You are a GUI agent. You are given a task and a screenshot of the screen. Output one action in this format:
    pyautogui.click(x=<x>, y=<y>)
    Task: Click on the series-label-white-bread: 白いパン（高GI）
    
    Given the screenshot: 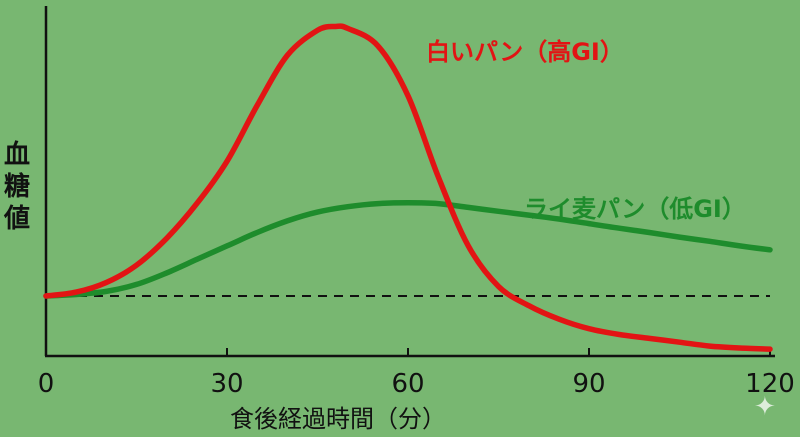 What is the action you would take?
    pyautogui.click(x=525, y=52)
    